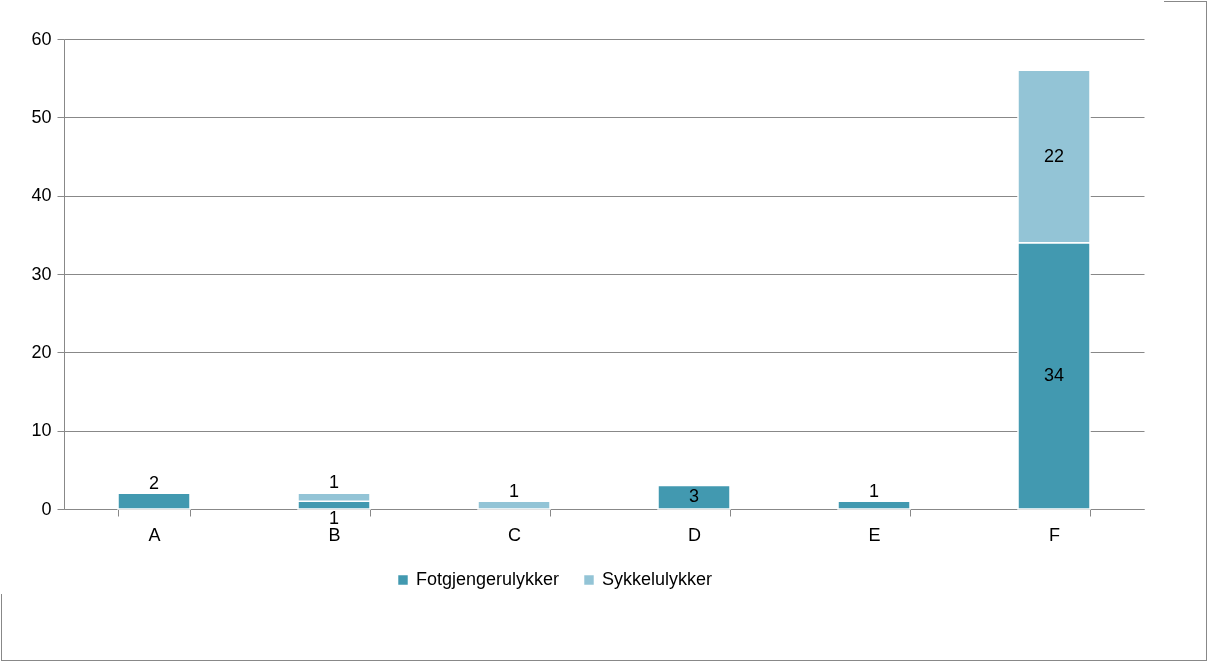  I want to click on x-tick-label: C, so click(514, 534).